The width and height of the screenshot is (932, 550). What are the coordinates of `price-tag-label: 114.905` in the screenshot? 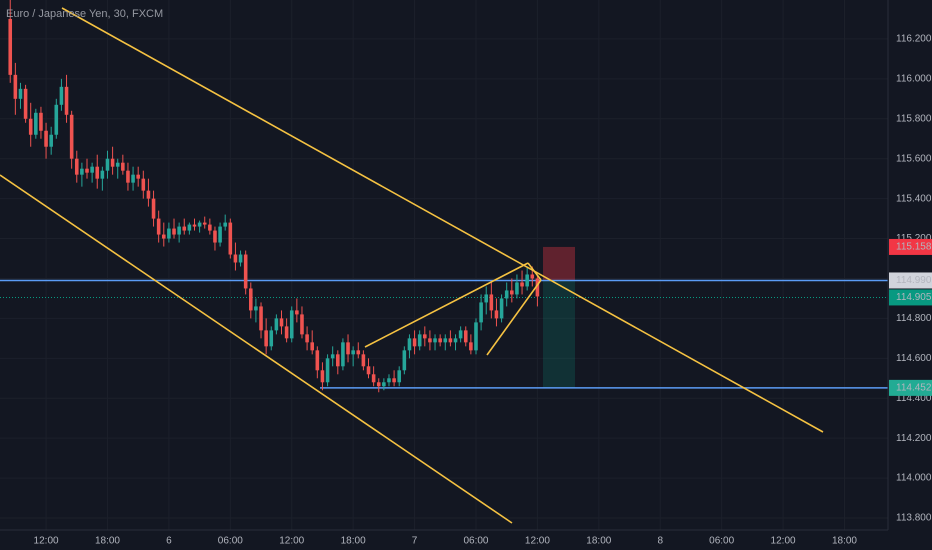 It's located at (914, 297).